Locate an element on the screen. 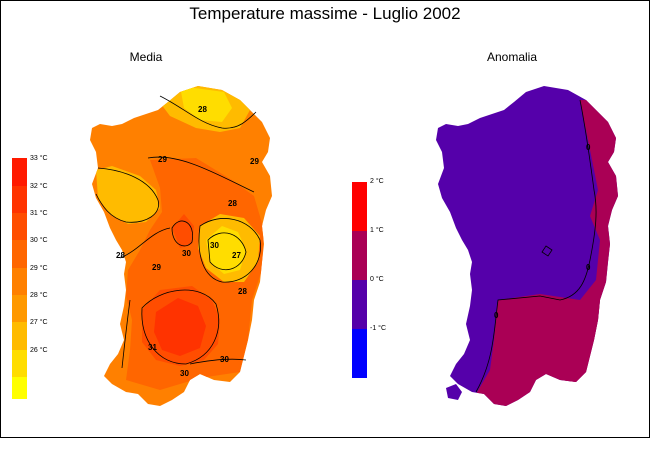  media-legend-label: 29 °C is located at coordinates (39, 268).